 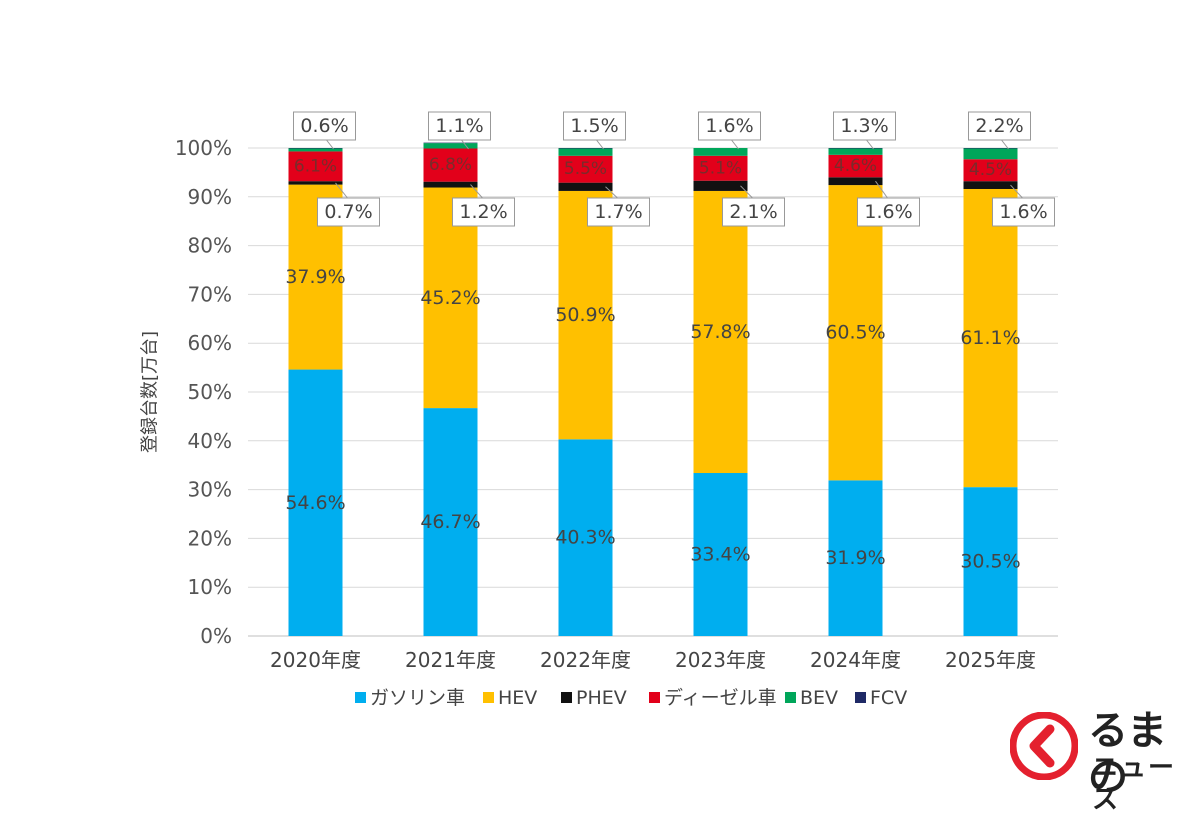 What do you see at coordinates (618, 212) in the screenshot?
I see `data-label: 1.7%` at bounding box center [618, 212].